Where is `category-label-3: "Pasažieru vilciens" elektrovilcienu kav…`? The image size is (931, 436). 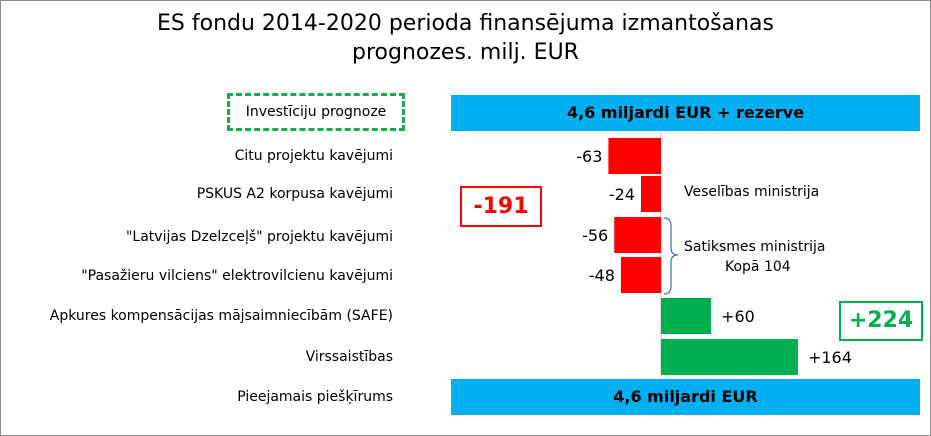 category-label-3: "Pasažieru vilciens" elektrovilcienu kav… is located at coordinates (237, 276).